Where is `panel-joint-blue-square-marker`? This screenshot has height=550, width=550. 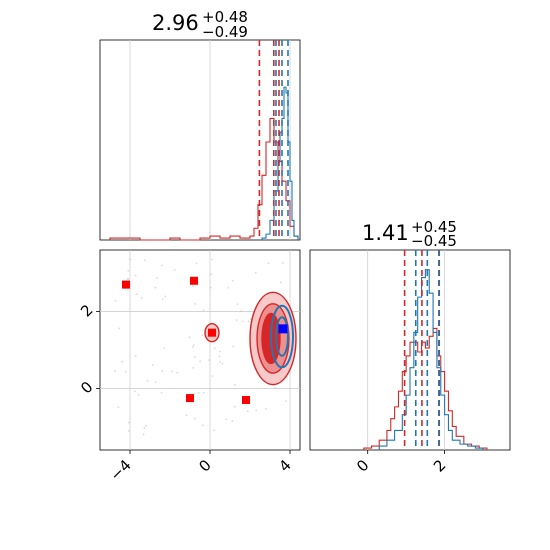 panel-joint-blue-square-marker is located at coordinates (283, 329).